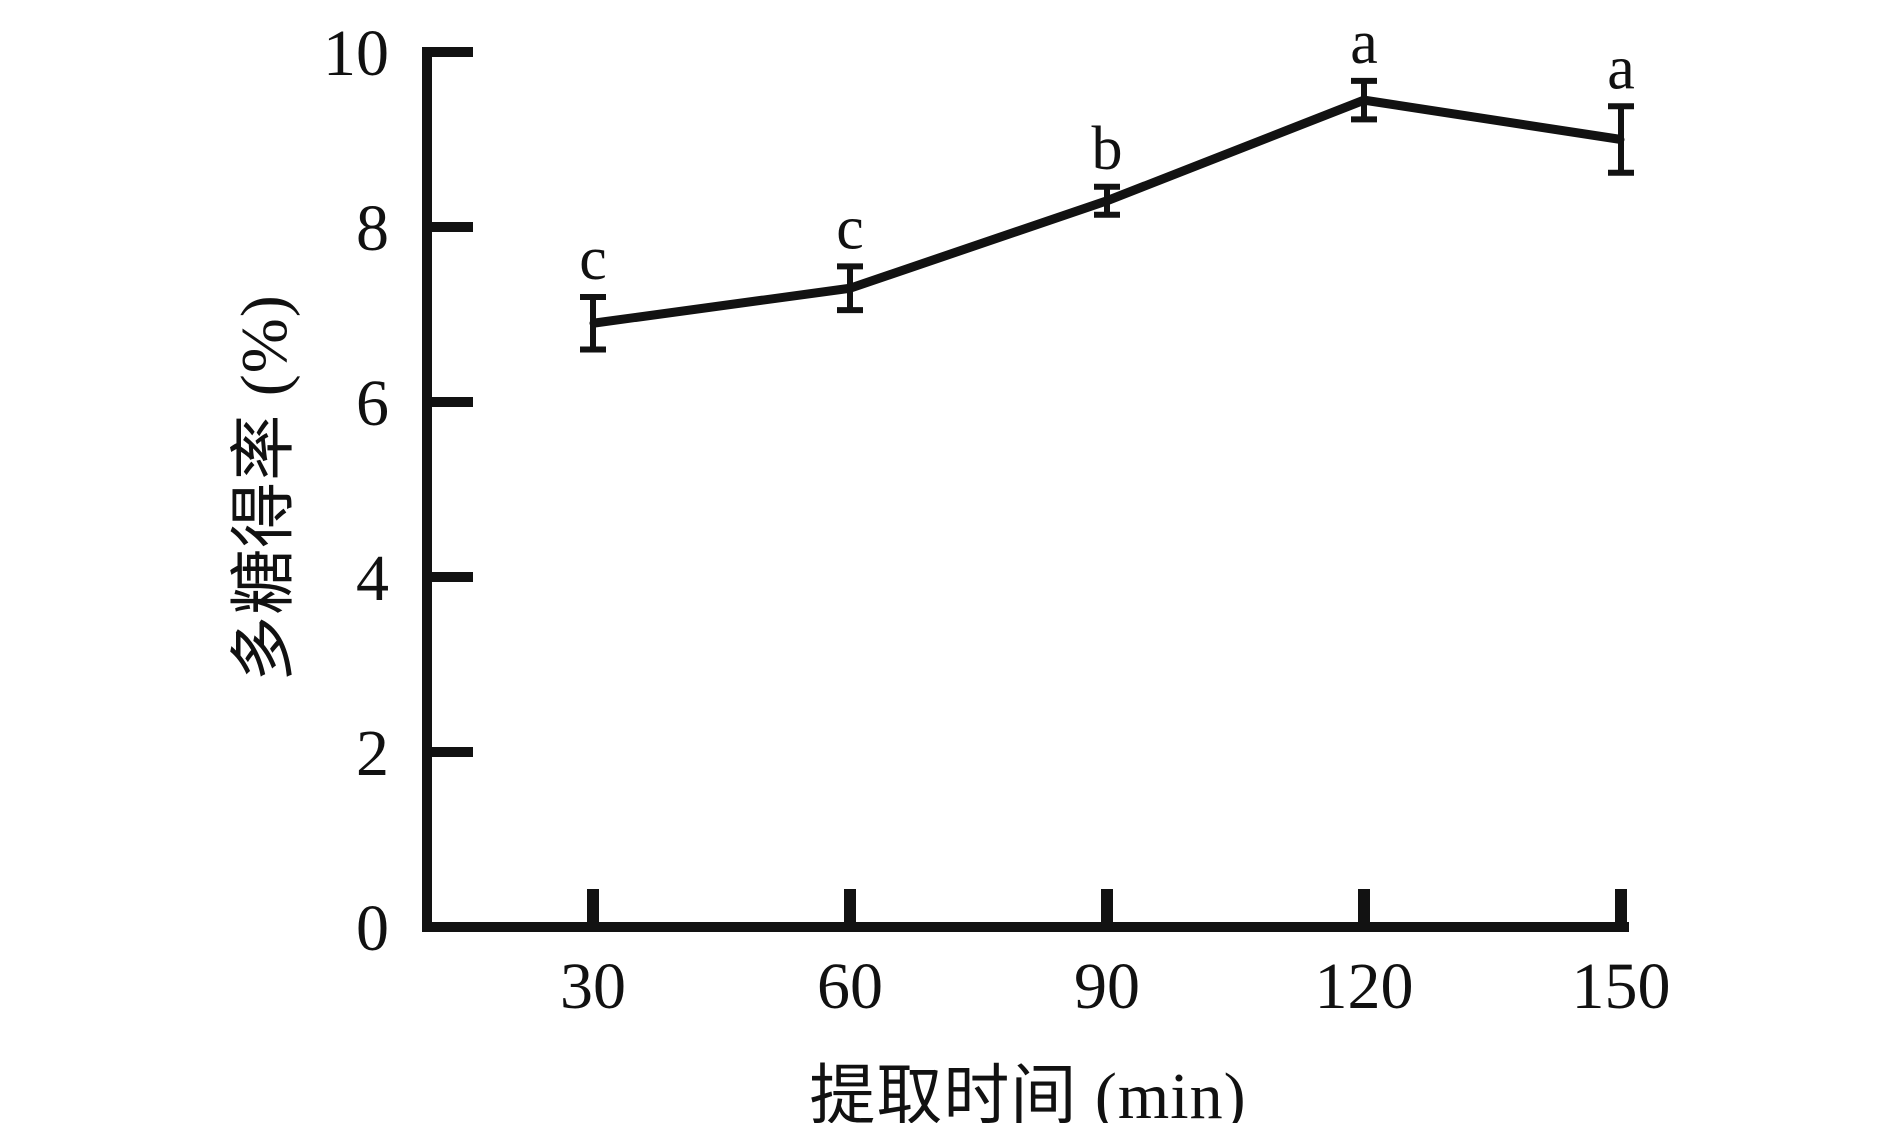  I want to click on y-tick-label: 8, so click(372, 228).